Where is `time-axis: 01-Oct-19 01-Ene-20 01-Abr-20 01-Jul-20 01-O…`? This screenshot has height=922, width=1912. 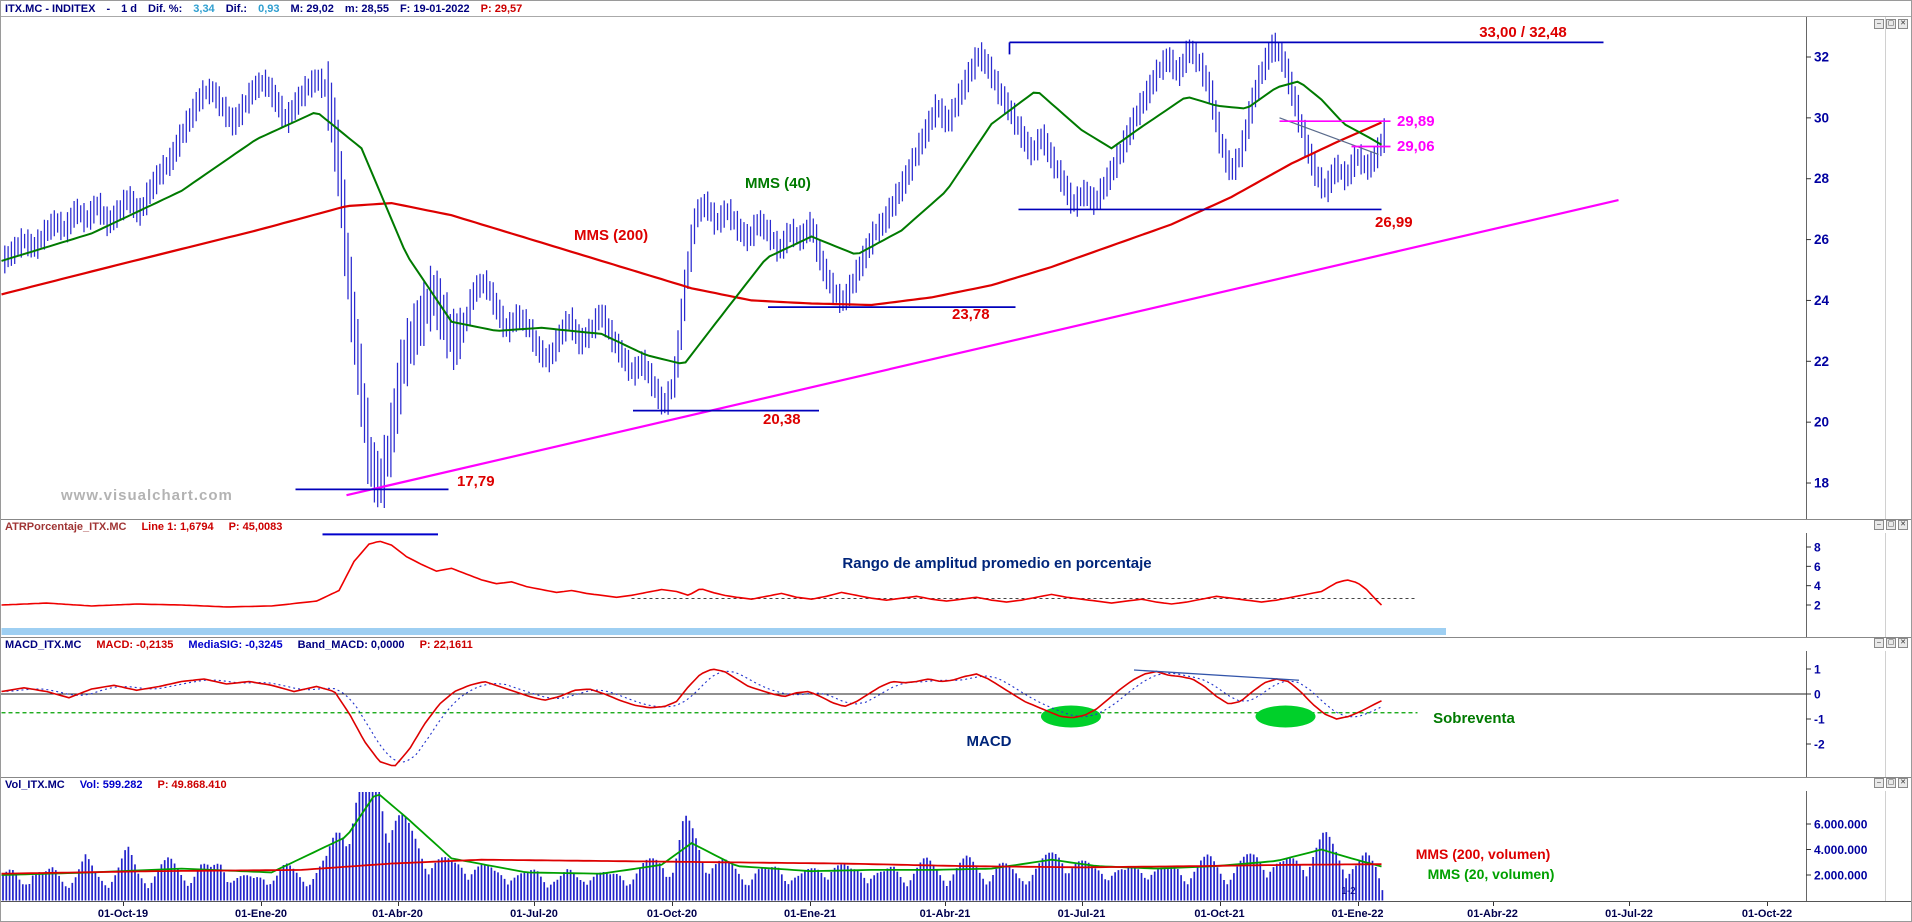 time-axis: 01-Oct-19 01-Ene-20 01-Abr-20 01-Jul-20 01-O… is located at coordinates (956, 911).